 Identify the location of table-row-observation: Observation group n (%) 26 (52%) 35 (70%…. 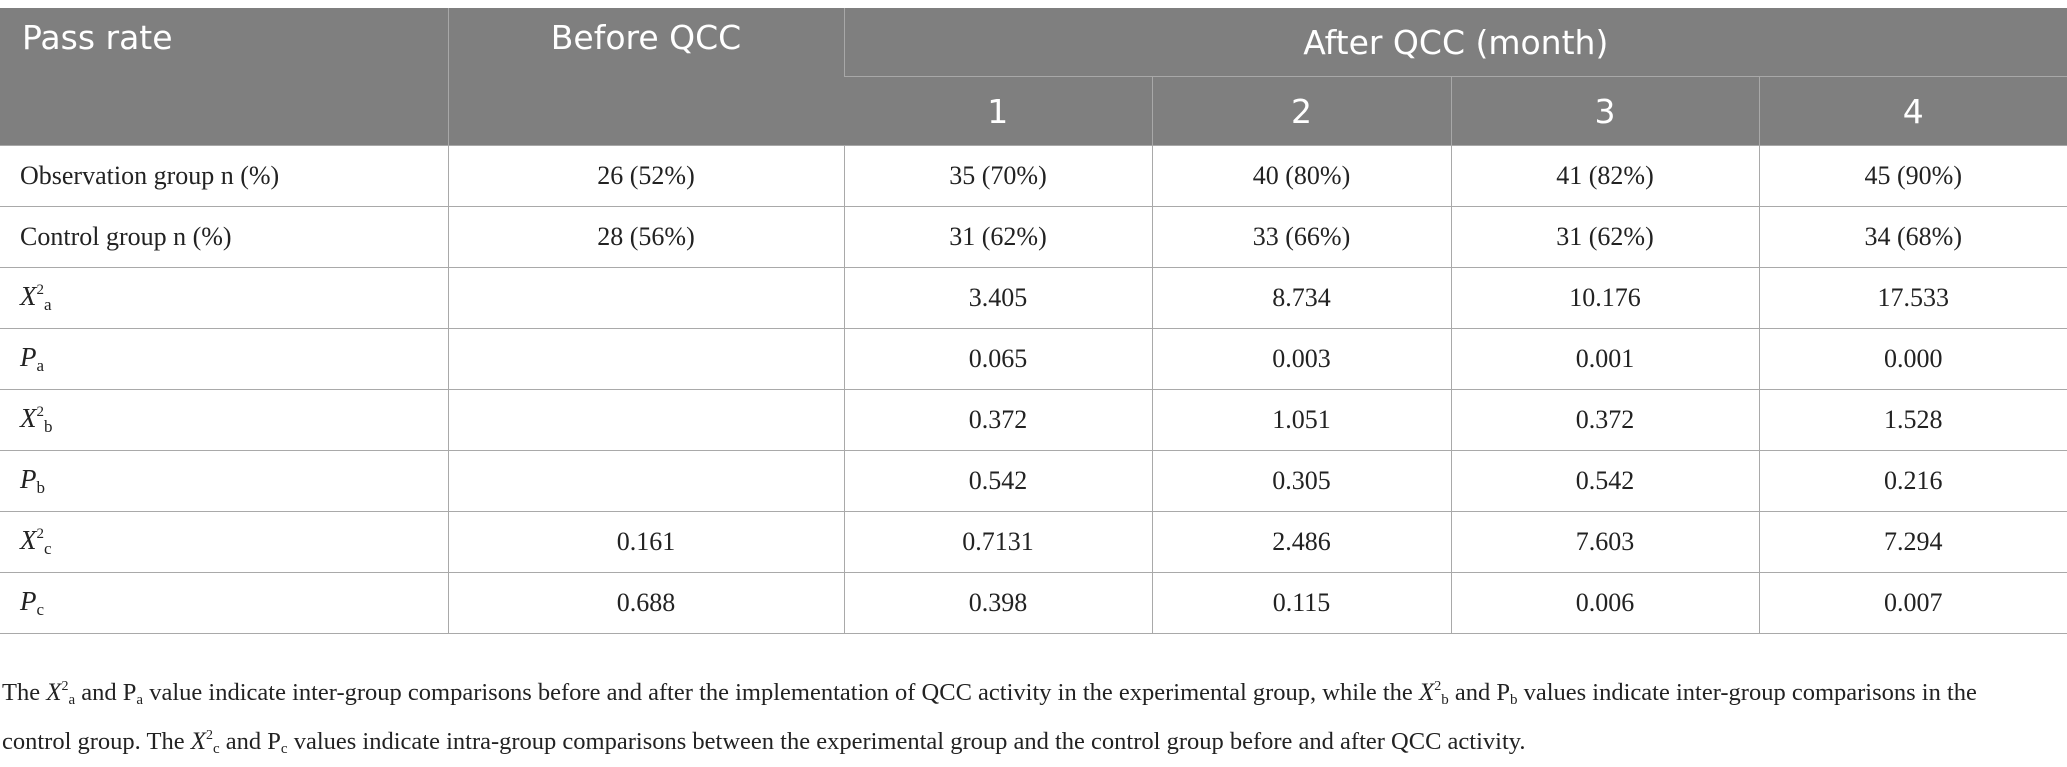
(1033, 176).